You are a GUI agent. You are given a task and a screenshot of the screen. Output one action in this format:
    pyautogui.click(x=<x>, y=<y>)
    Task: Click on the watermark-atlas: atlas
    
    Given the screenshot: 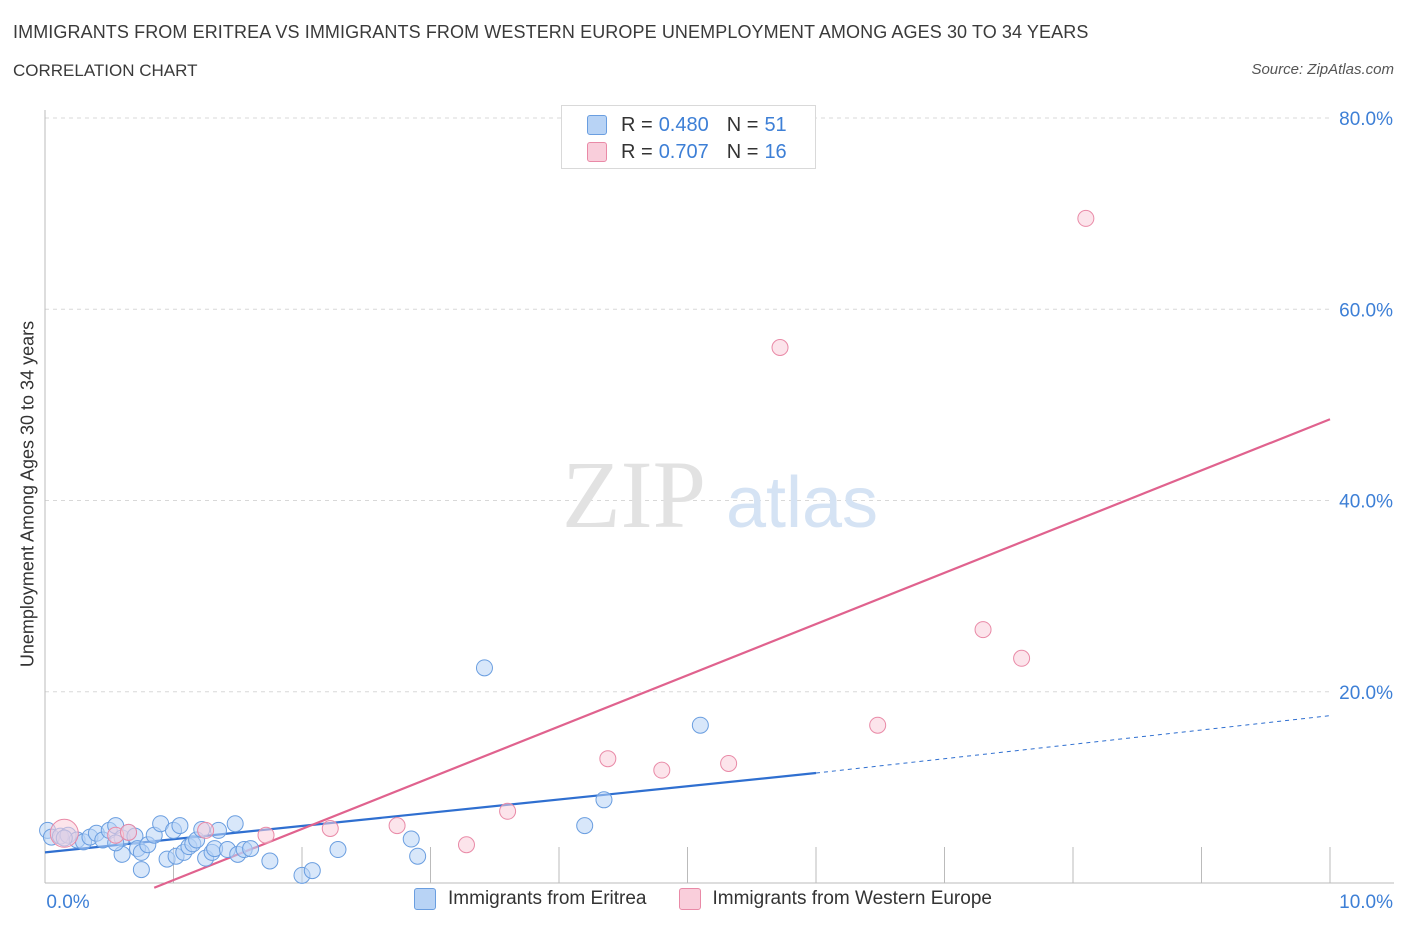 What is the action you would take?
    pyautogui.click(x=802, y=503)
    